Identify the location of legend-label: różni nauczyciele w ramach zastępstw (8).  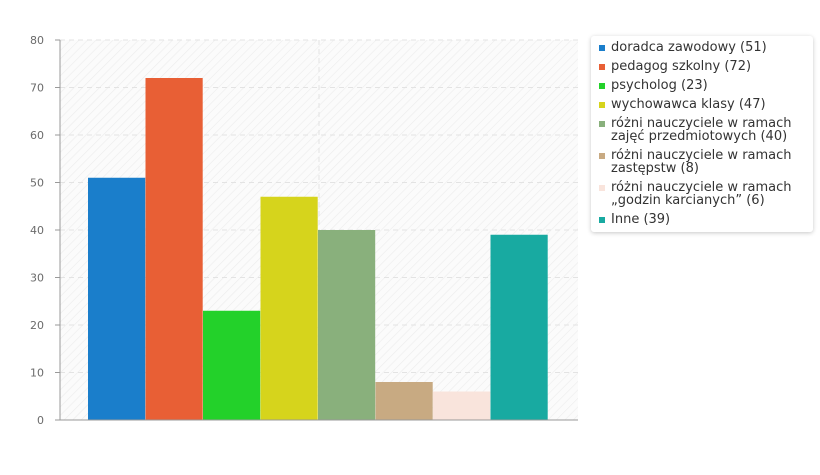
(701, 162).